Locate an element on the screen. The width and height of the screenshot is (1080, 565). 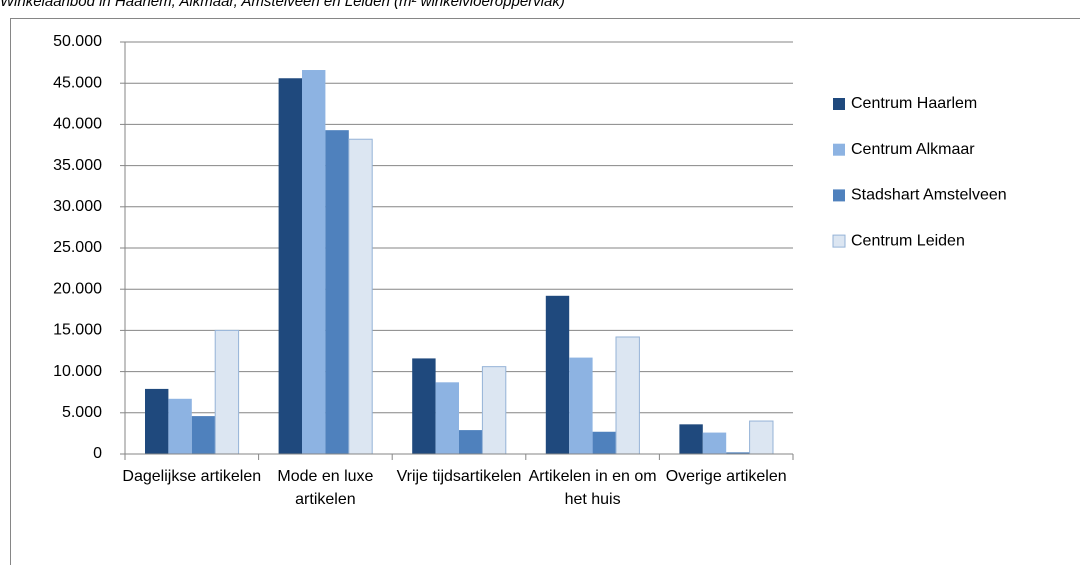
y-tick-label: 0 is located at coordinates (97, 453).